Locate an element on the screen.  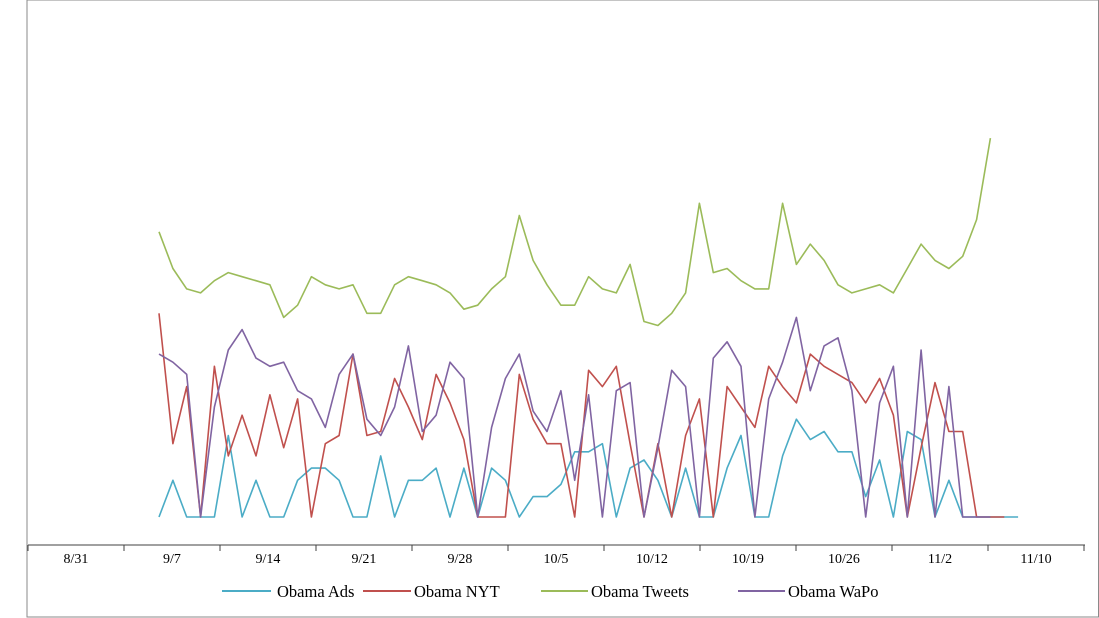
x-tick-label: 9/14 is located at coordinates (268, 559).